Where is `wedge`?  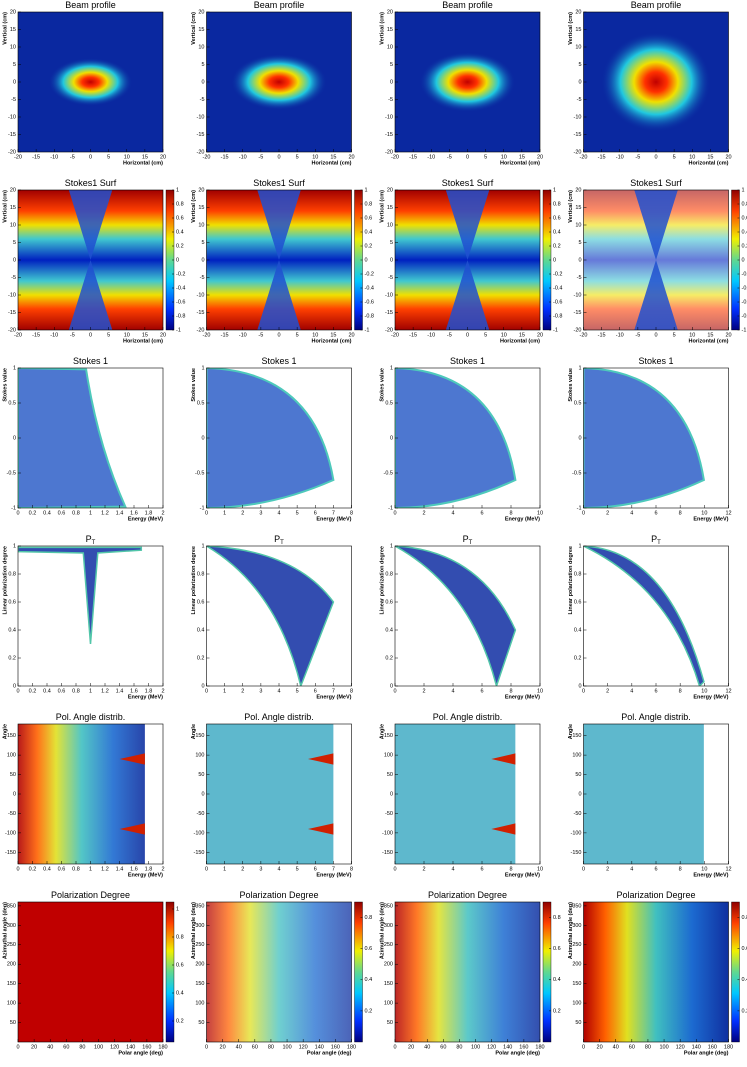 wedge is located at coordinates (656, 260).